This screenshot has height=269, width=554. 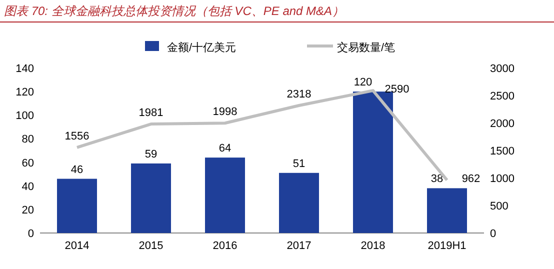 What do you see at coordinates (77, 246) in the screenshot?
I see `x-tick-label: 2014` at bounding box center [77, 246].